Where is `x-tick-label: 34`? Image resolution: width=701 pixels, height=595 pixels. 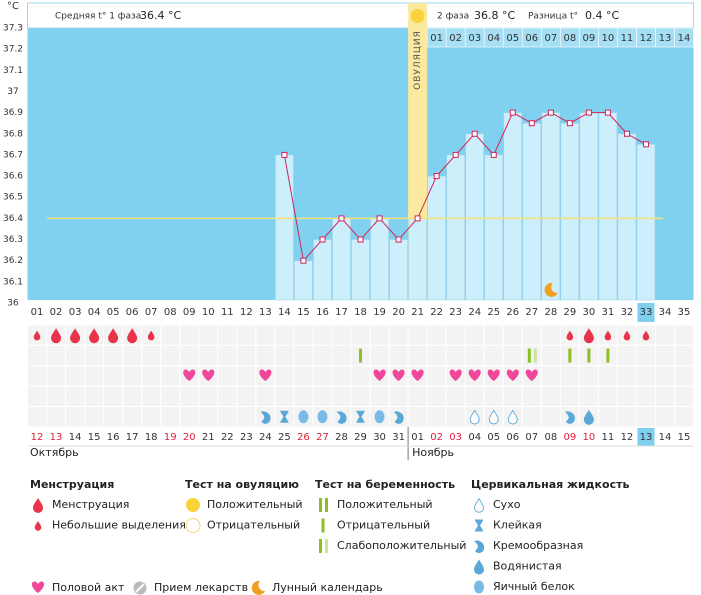 x-tick-label: 34 is located at coordinates (665, 312).